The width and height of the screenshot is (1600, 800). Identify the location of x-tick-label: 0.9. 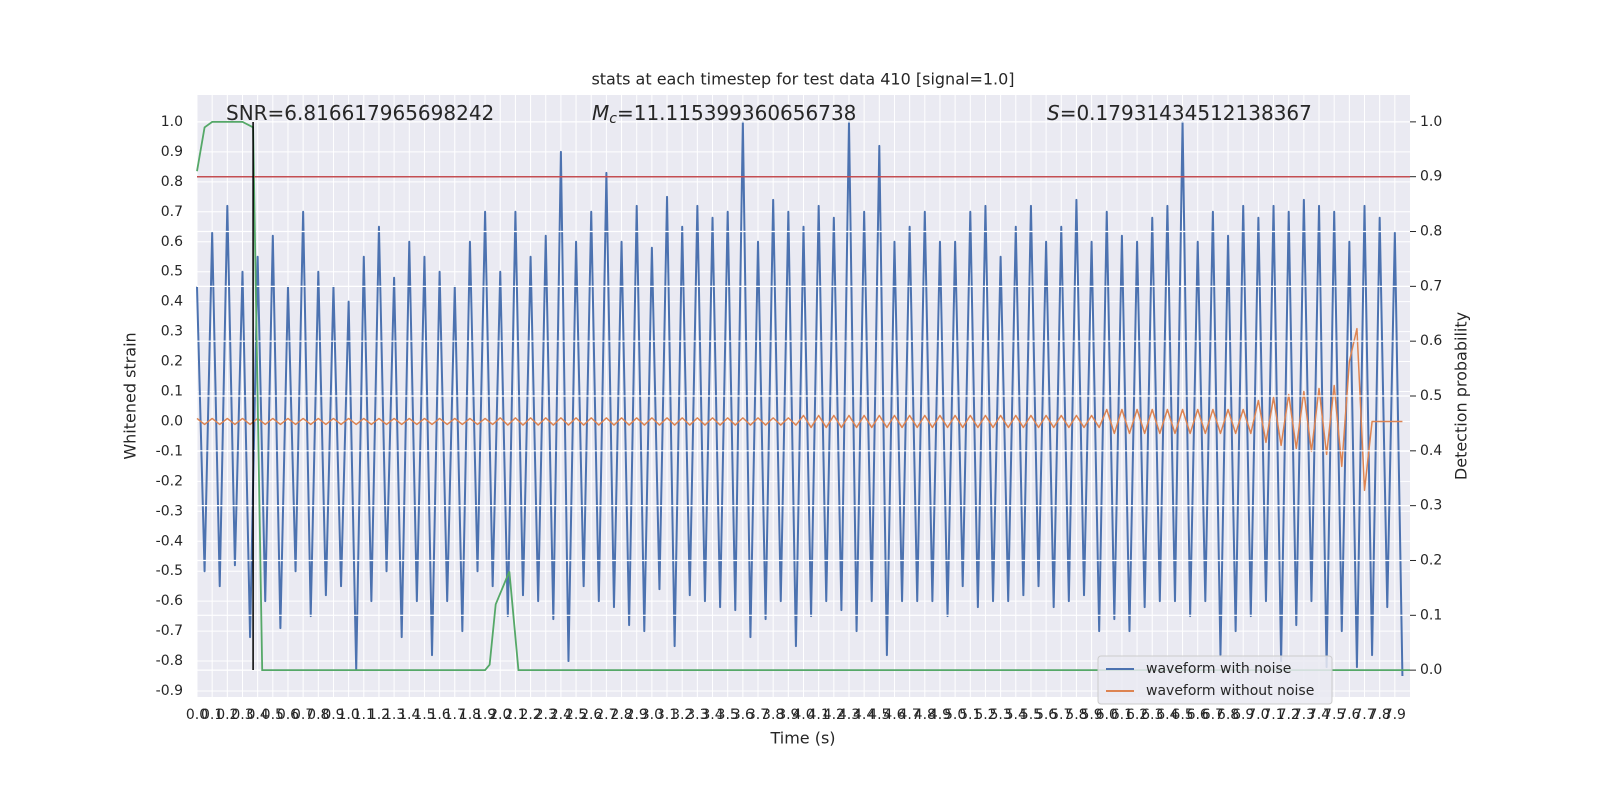
(333, 715).